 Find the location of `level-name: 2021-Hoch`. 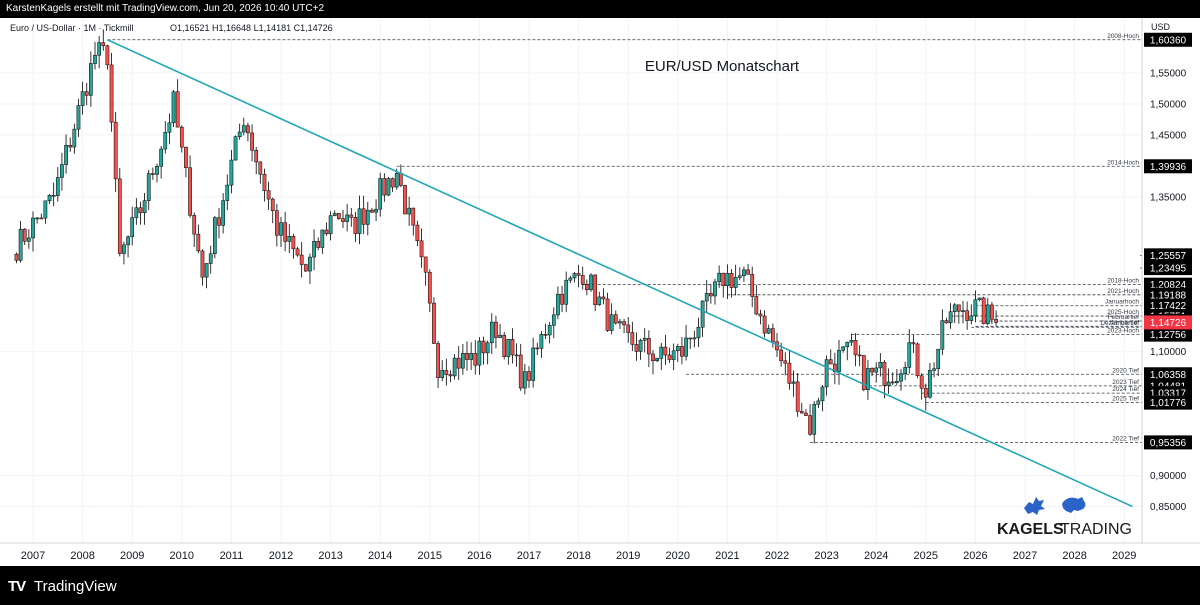

level-name: 2021-Hoch is located at coordinates (1123, 291).